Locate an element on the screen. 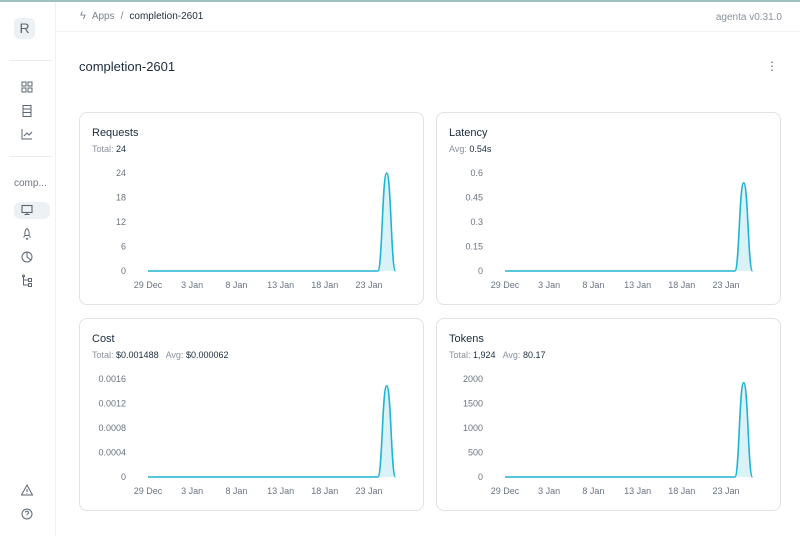 The width and height of the screenshot is (800, 536). y-tick-label: 0.3 is located at coordinates (476, 222).